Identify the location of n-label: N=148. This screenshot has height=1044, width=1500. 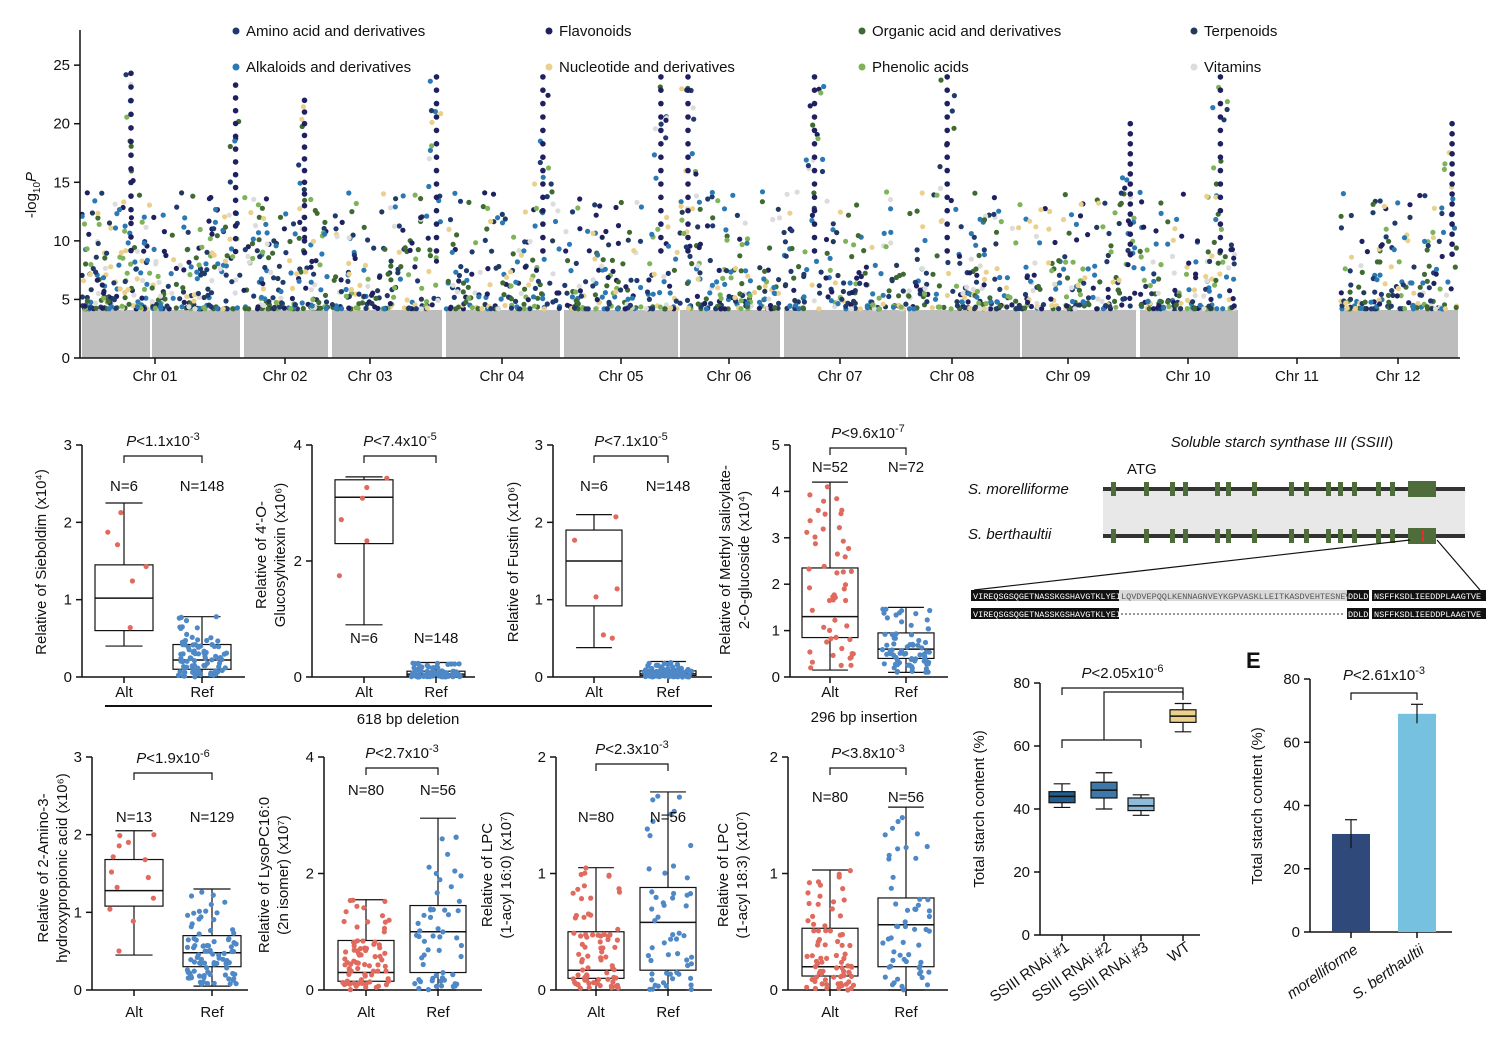
(202, 486).